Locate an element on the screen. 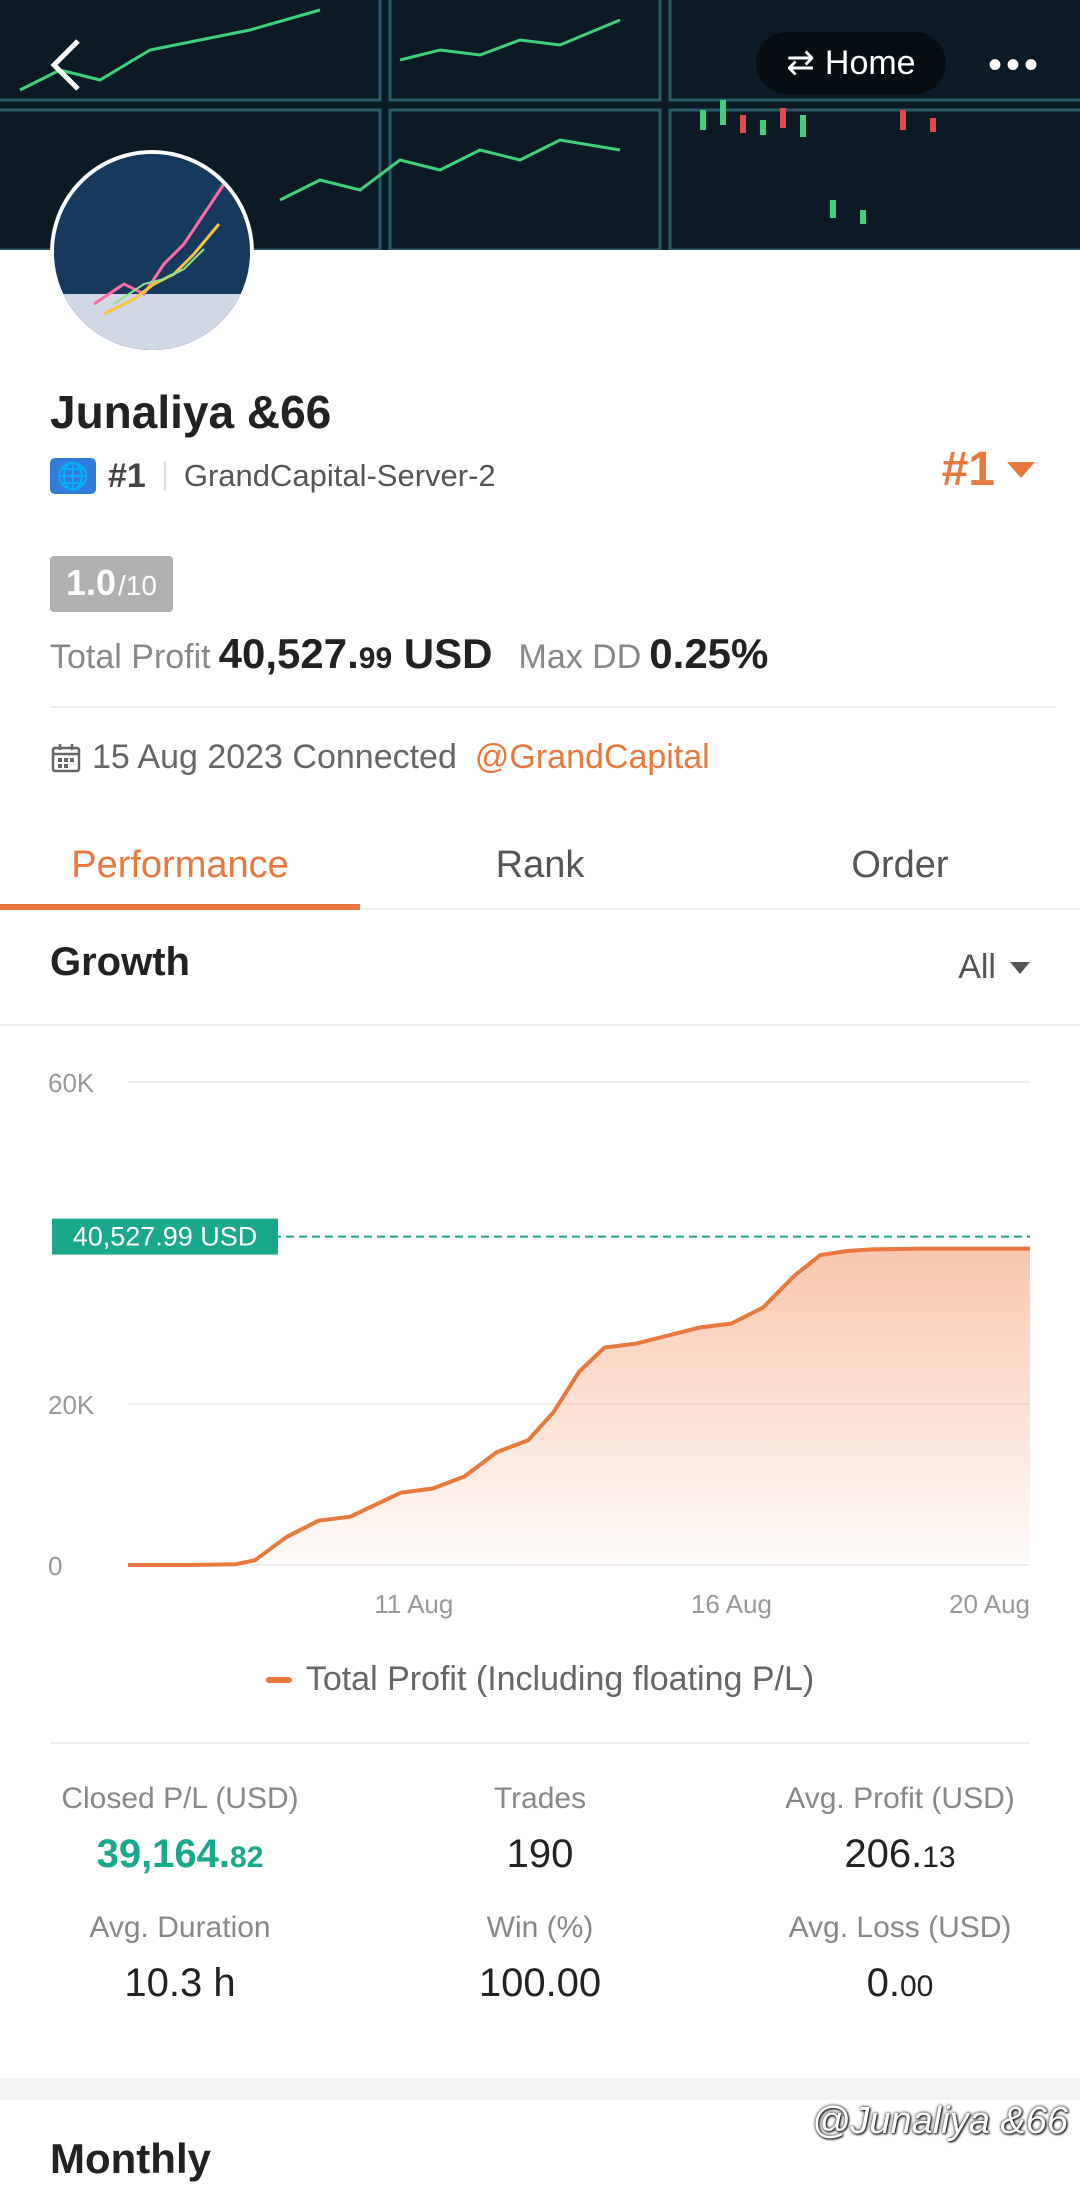 This screenshot has width=1080, height=2187. header-banner is located at coordinates (540, 125).